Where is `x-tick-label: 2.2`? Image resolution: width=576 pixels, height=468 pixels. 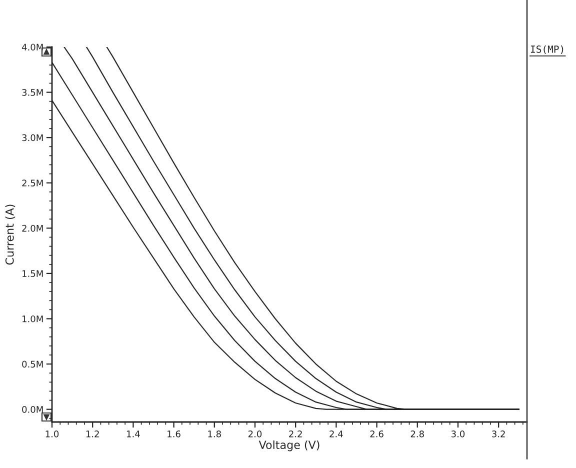
x-tick-label: 2.2 is located at coordinates (295, 434).